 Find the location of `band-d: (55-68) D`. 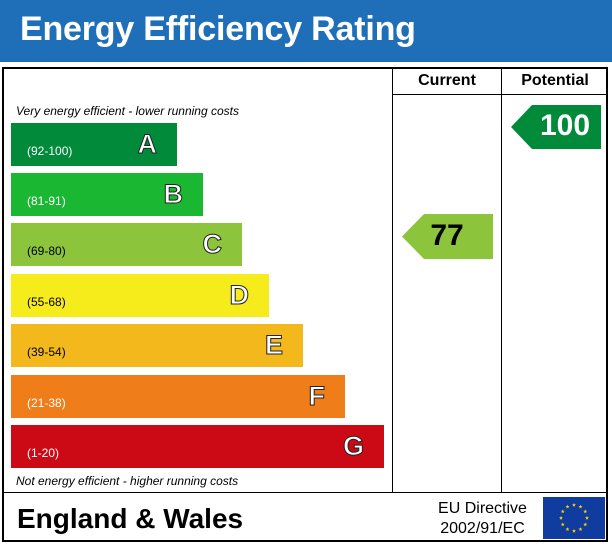

band-d: (55-68) D is located at coordinates (140, 295).